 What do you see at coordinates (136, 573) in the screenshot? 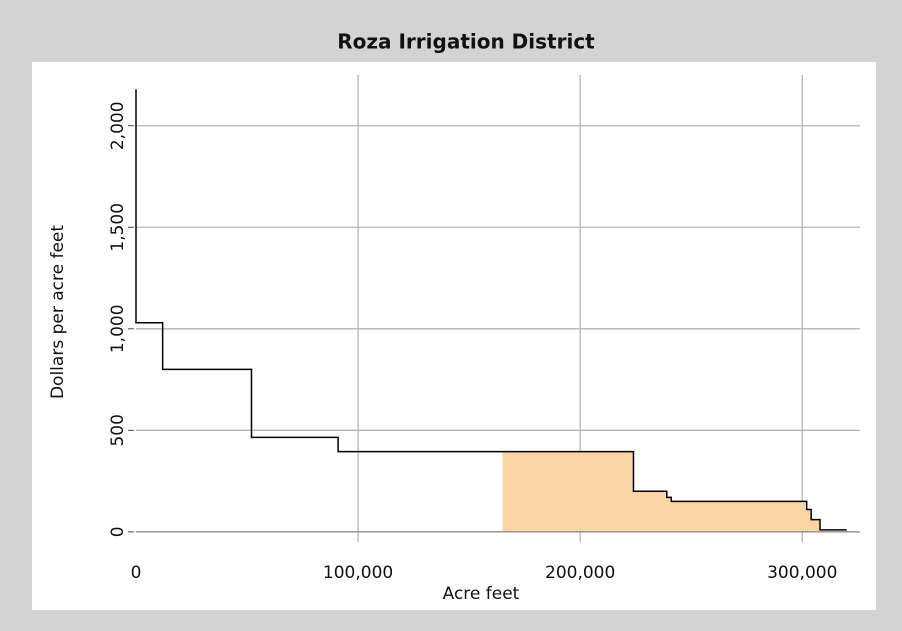
I see `x-tick-label: 0` at bounding box center [136, 573].